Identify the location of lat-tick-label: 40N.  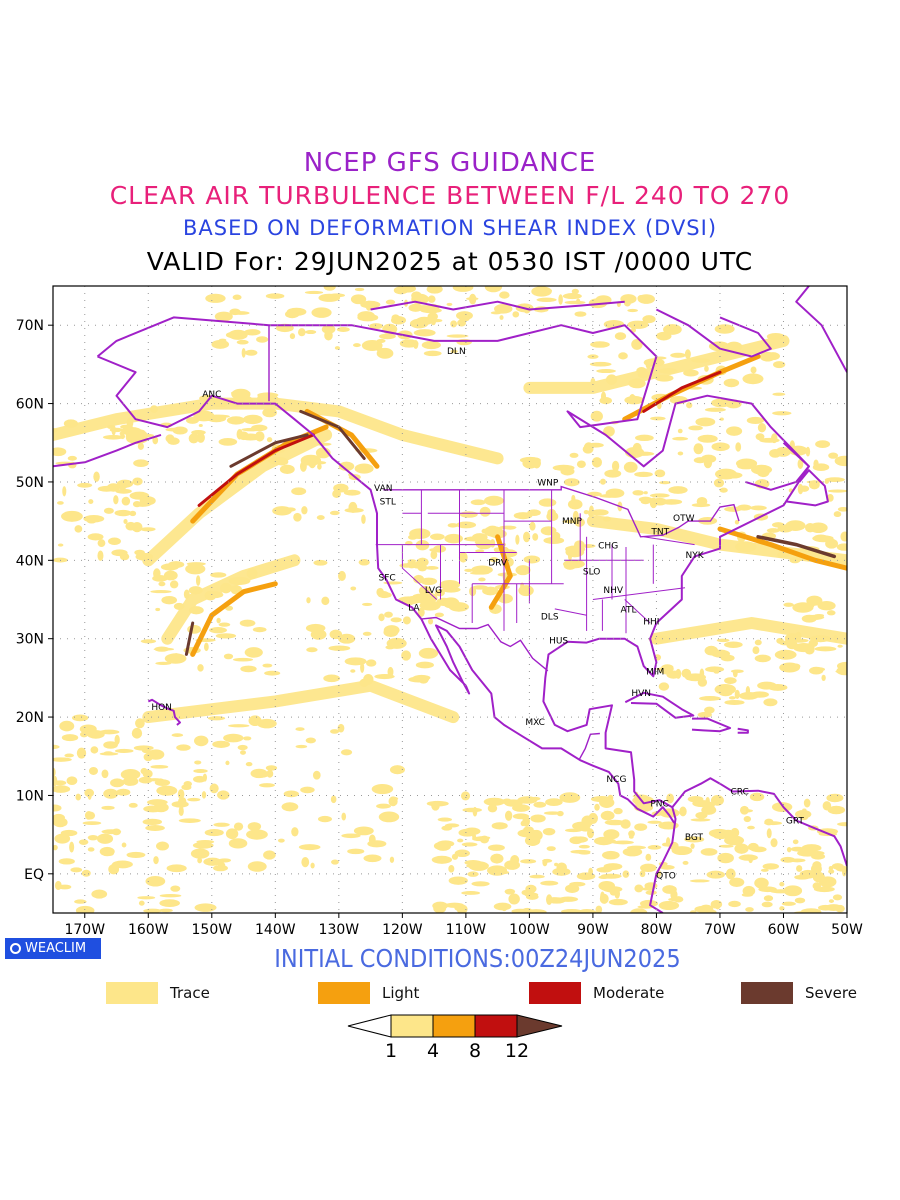
(30, 561).